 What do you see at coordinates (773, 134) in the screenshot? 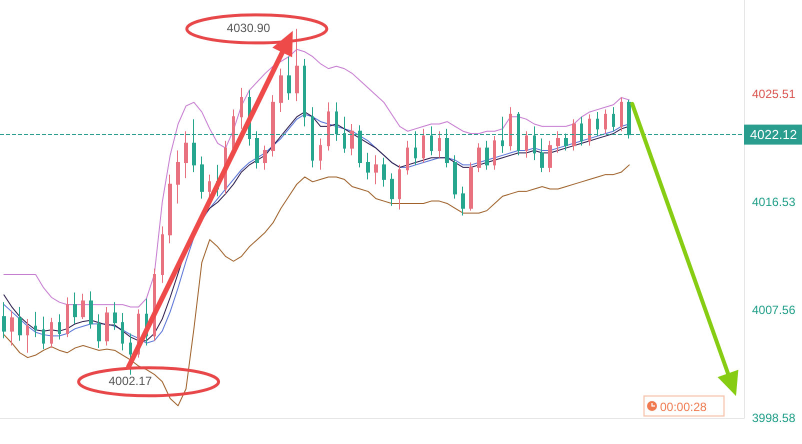
I see `ref-line-label: 4022.12` at bounding box center [773, 134].